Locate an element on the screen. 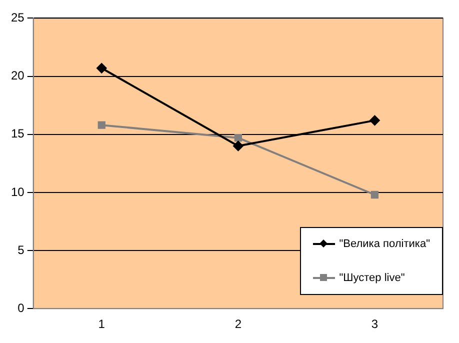  x-tick-label: 3 is located at coordinates (374, 324).